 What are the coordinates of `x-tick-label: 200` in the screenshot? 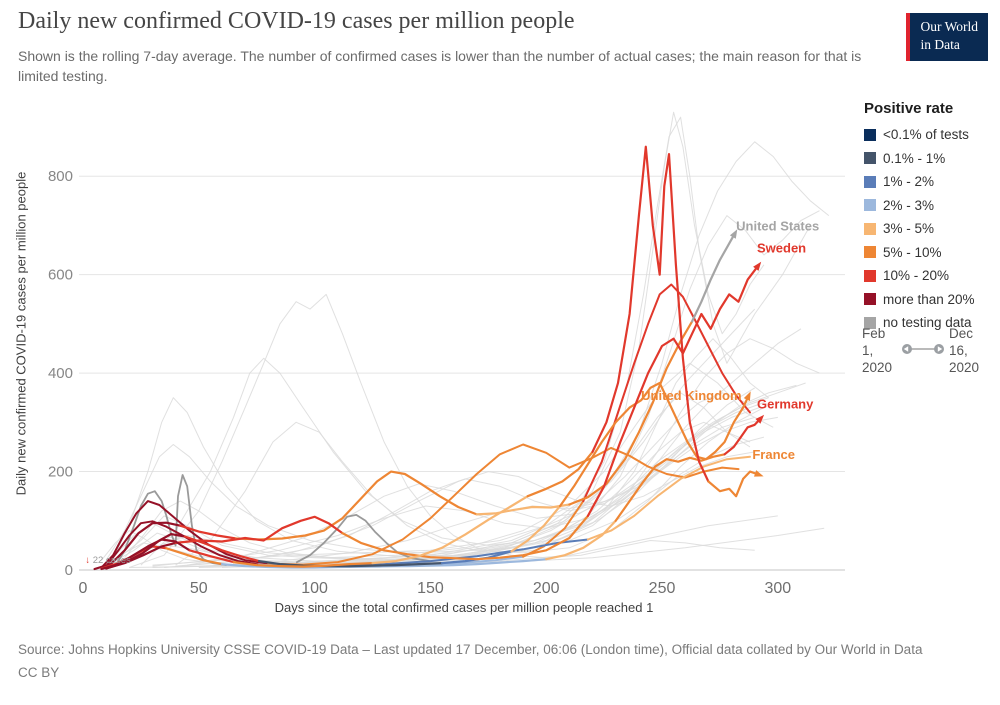 It's located at (546, 588).